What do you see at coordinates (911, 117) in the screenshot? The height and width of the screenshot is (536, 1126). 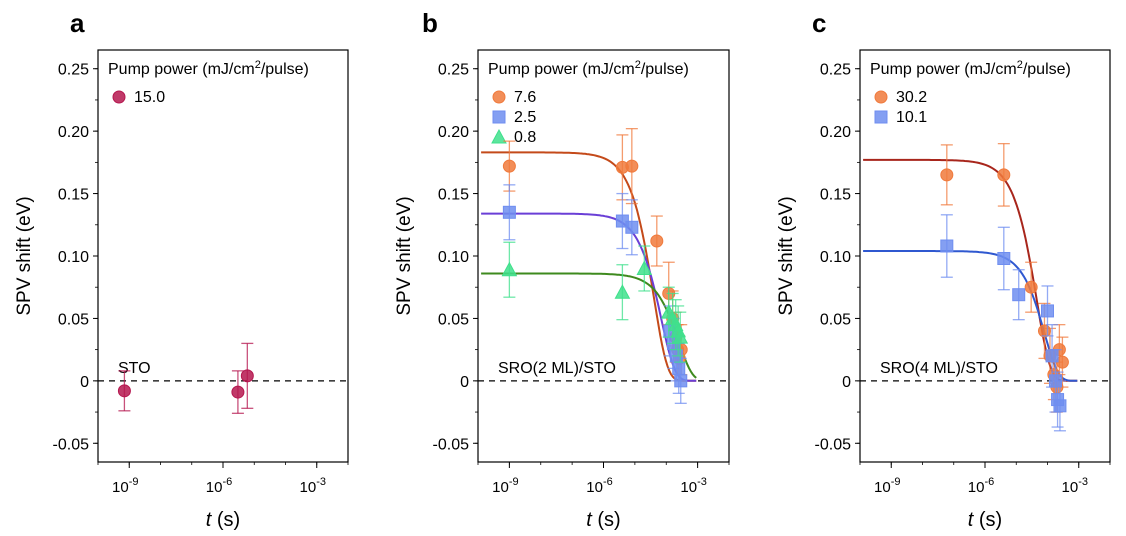 I see `legend-label: 10.1` at bounding box center [911, 117].